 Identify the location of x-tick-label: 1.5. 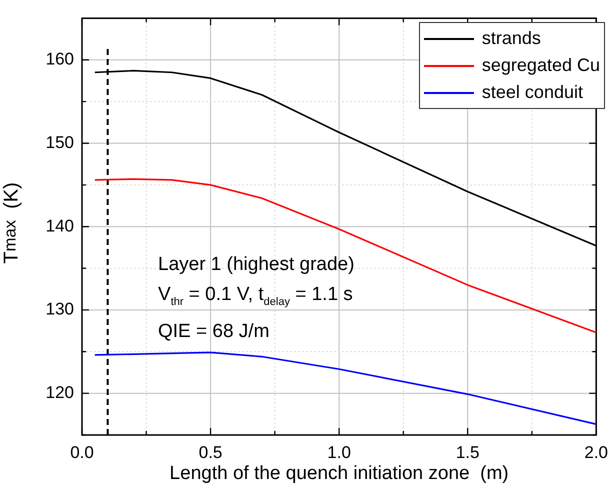
(468, 452).